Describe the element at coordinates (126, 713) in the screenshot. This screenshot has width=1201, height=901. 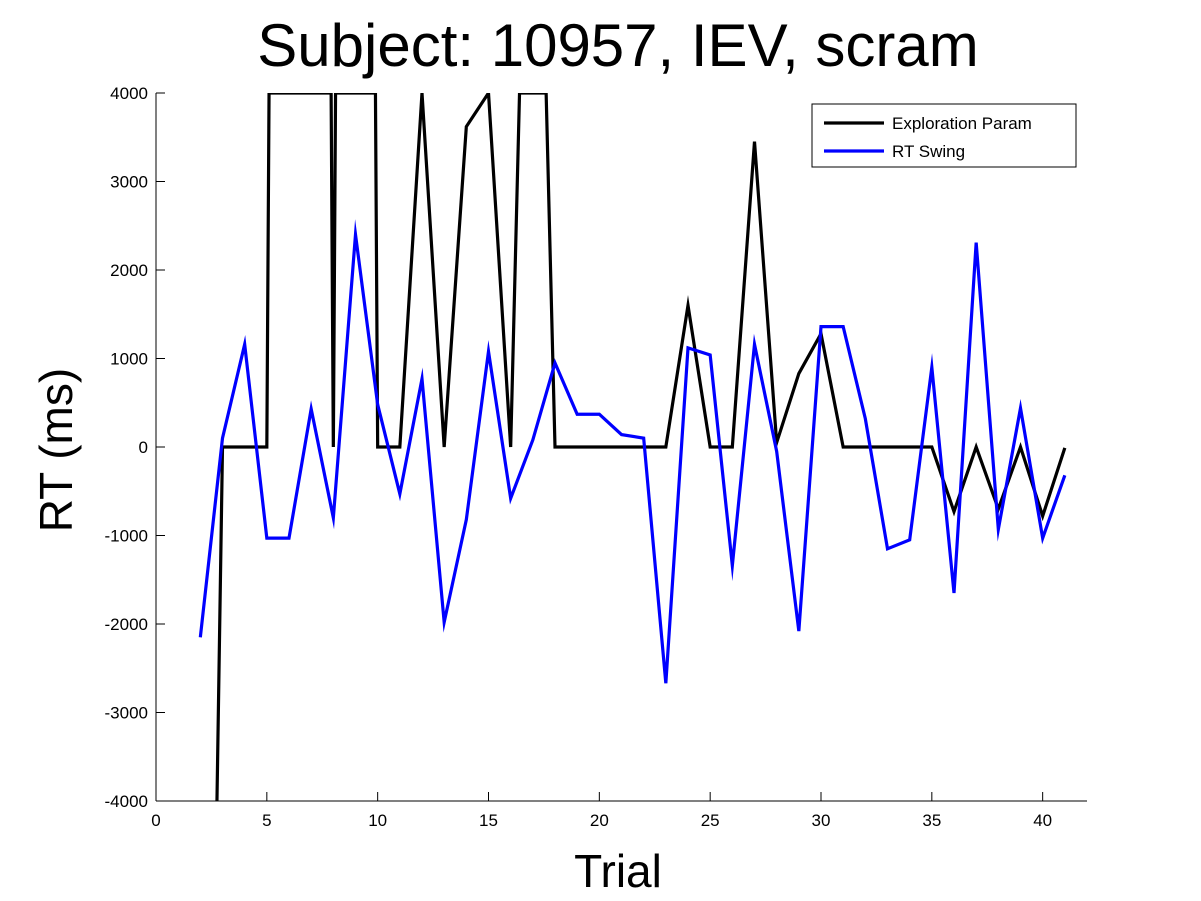
I see `y-tick-label: -3000` at that location.